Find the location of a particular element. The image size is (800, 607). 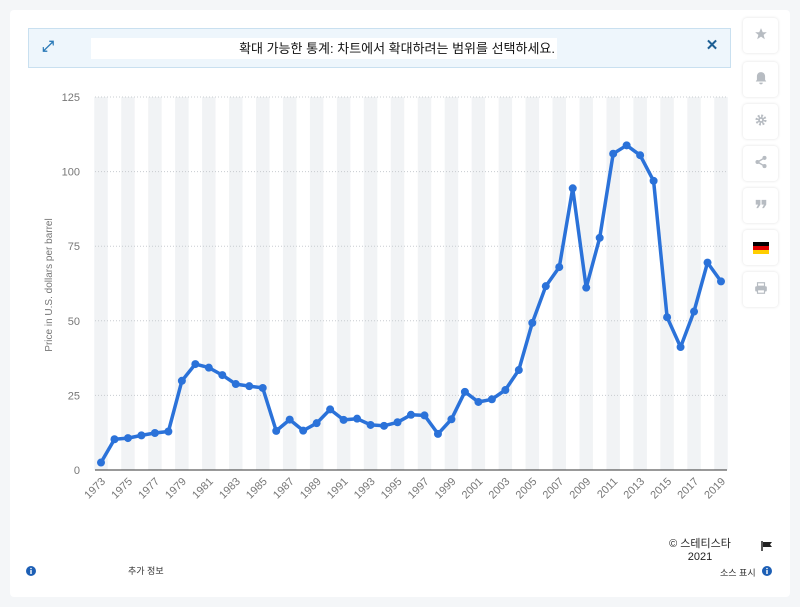

gear-icon is located at coordinates (760, 120).